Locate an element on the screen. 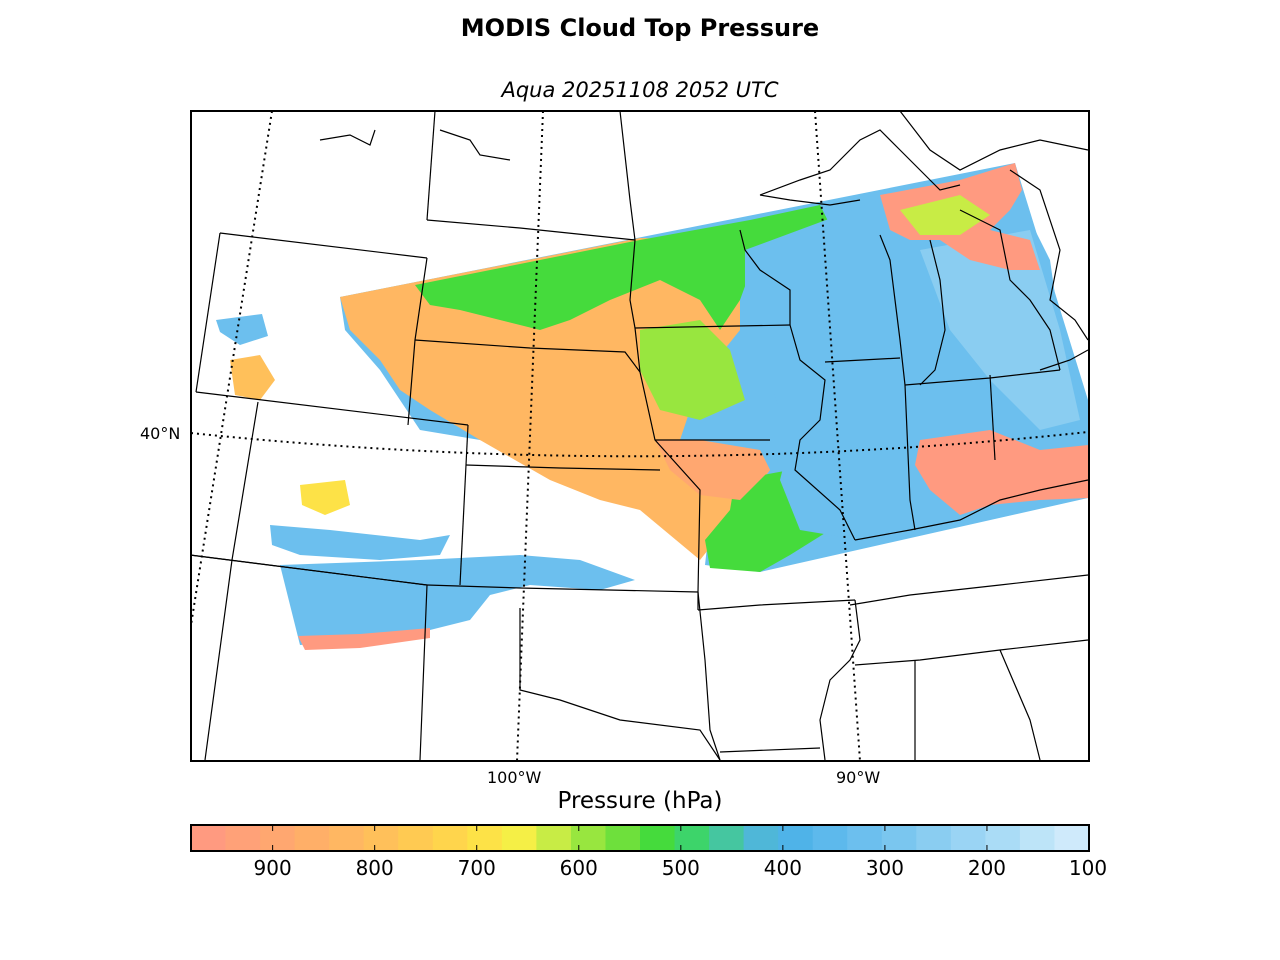 Image resolution: width=1280 pixels, height=960 pixels. figure-title: MODIS Cloud Top Pressure is located at coordinates (640, 28).